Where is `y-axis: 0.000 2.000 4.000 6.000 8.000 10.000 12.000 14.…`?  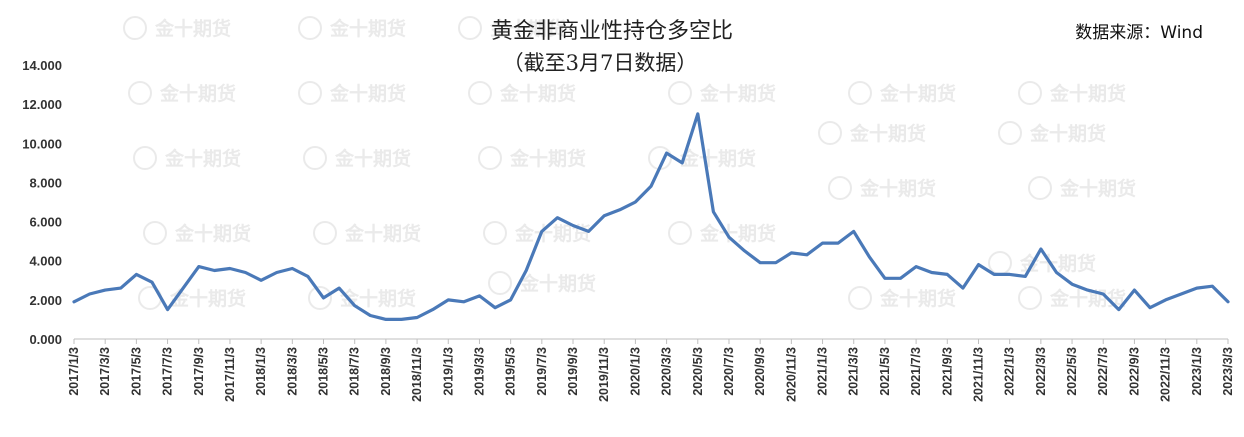
y-axis: 0.000 2.000 4.000 6.000 8.000 10.000 12.000 14.… is located at coordinates (42, 202).